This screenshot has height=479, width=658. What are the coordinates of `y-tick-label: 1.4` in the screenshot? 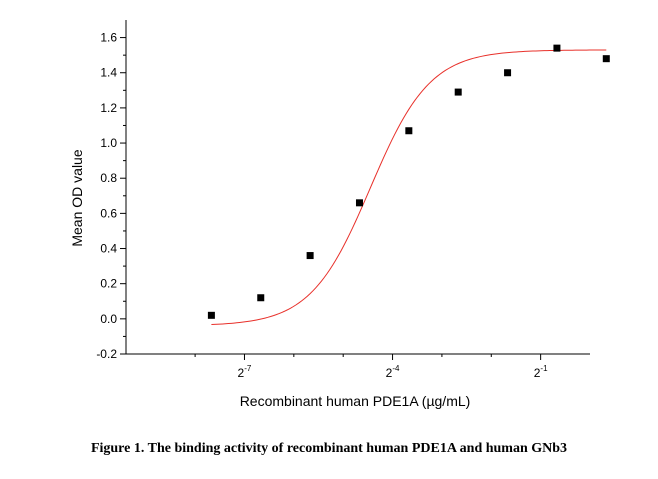 It's located at (108, 73).